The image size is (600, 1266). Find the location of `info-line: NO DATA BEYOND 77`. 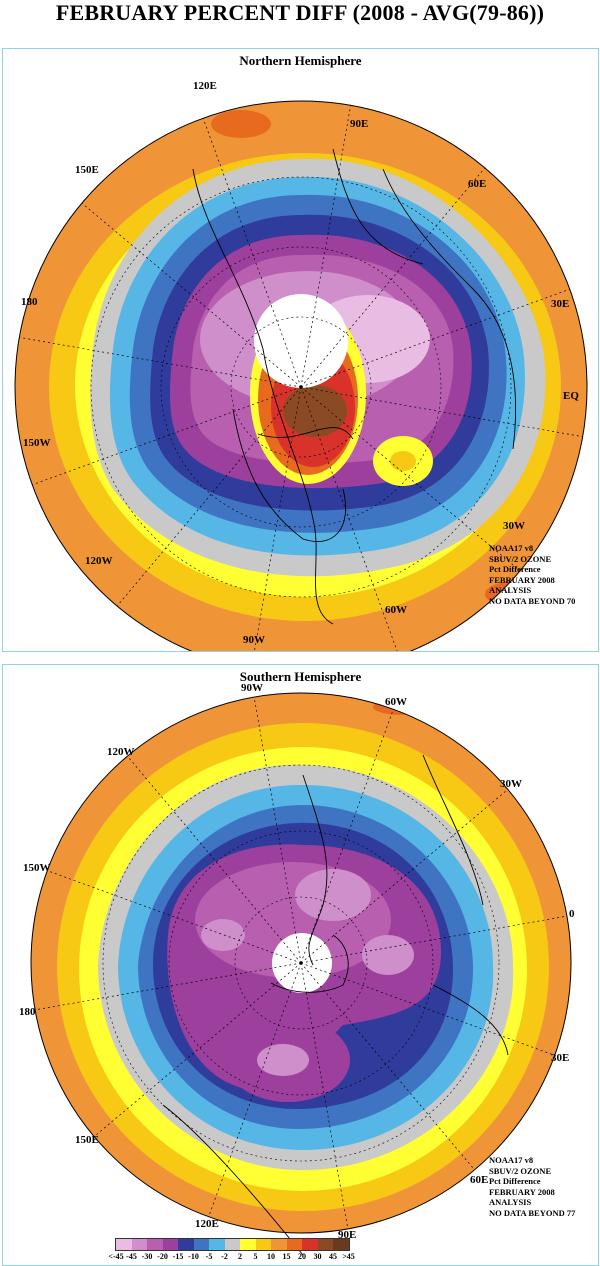

info-line: NO DATA BEYOND 77 is located at coordinates (532, 1212).